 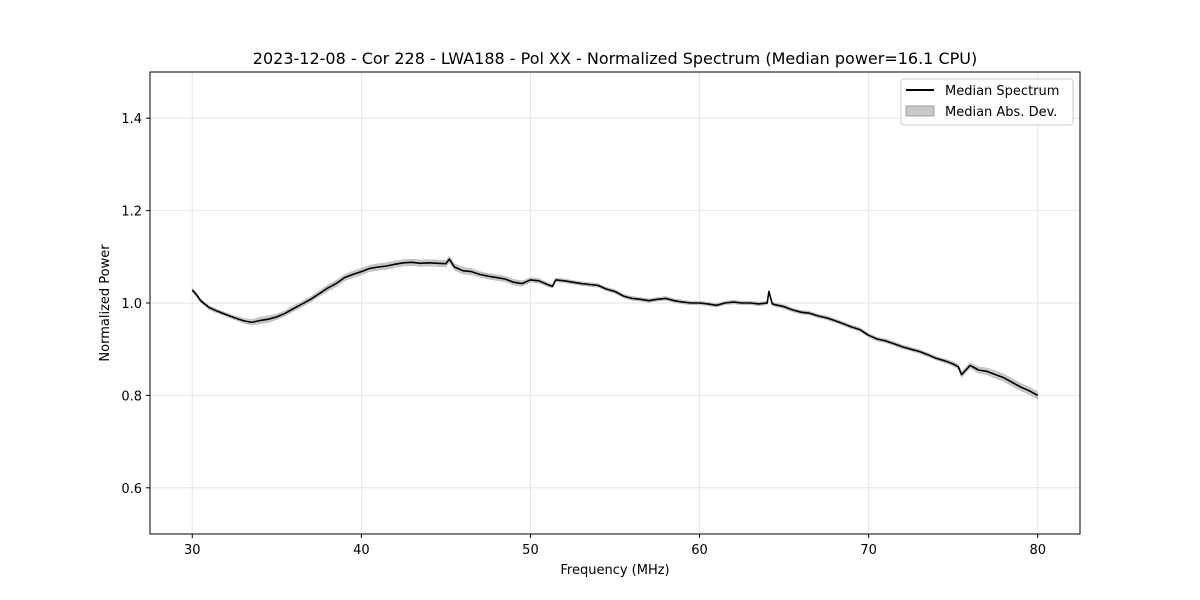 What do you see at coordinates (131, 396) in the screenshot?
I see `y-tick-label: 0.8` at bounding box center [131, 396].